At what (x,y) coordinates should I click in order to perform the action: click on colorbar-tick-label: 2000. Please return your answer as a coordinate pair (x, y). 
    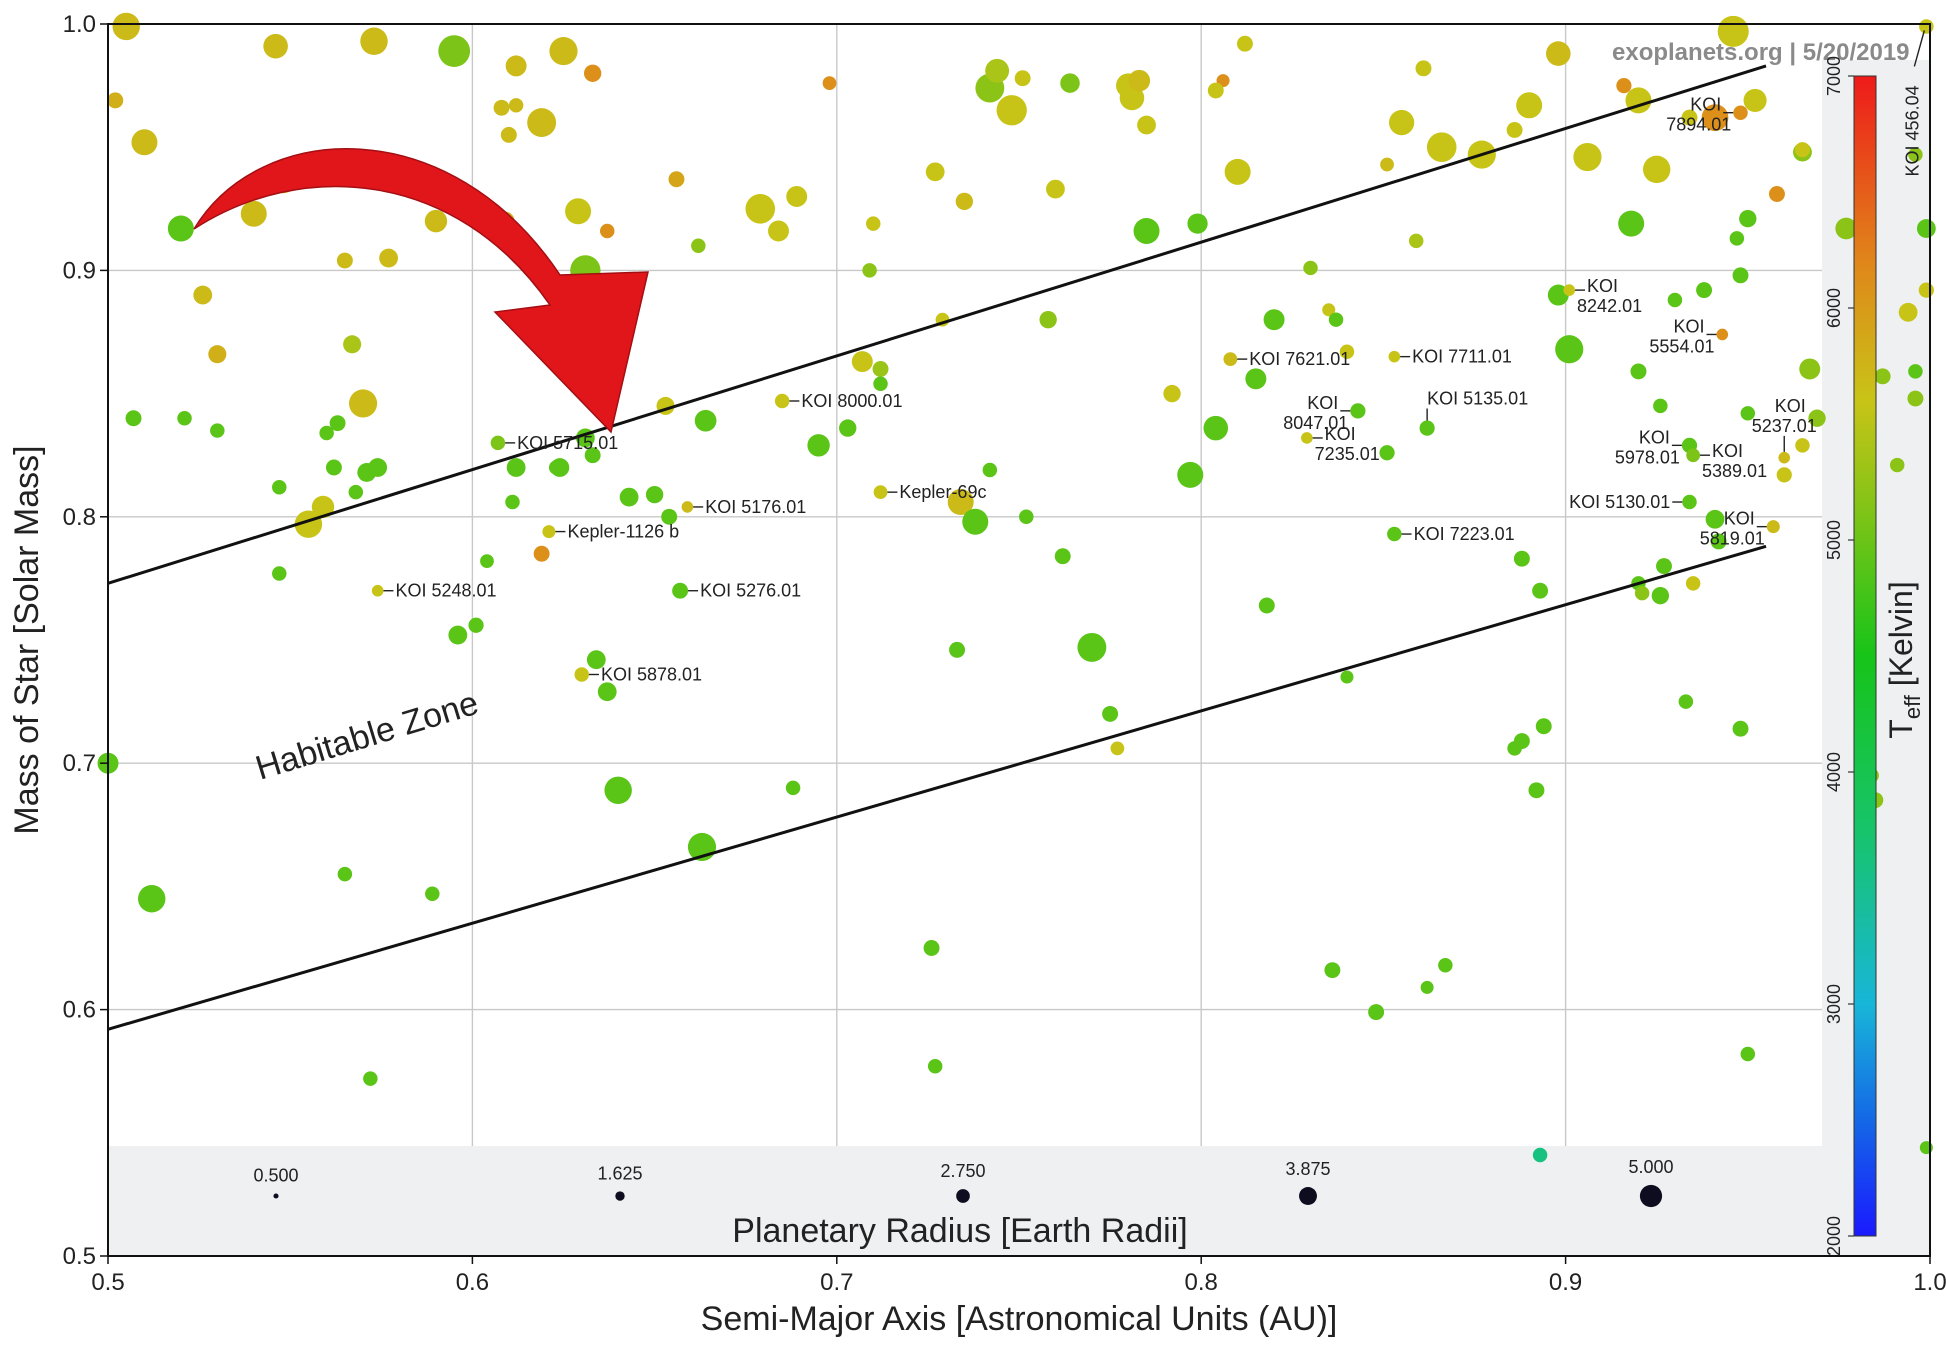
    Looking at the image, I should click on (1834, 1236).